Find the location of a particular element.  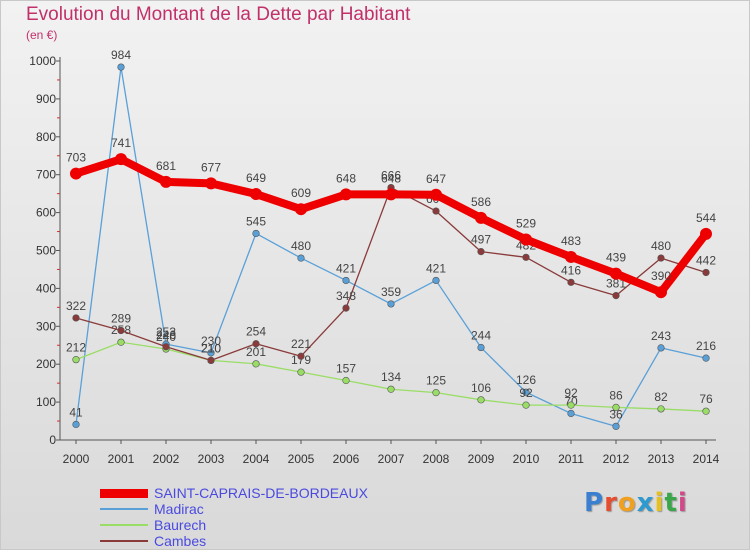

y-tick-label: 400 is located at coordinates (46, 288).